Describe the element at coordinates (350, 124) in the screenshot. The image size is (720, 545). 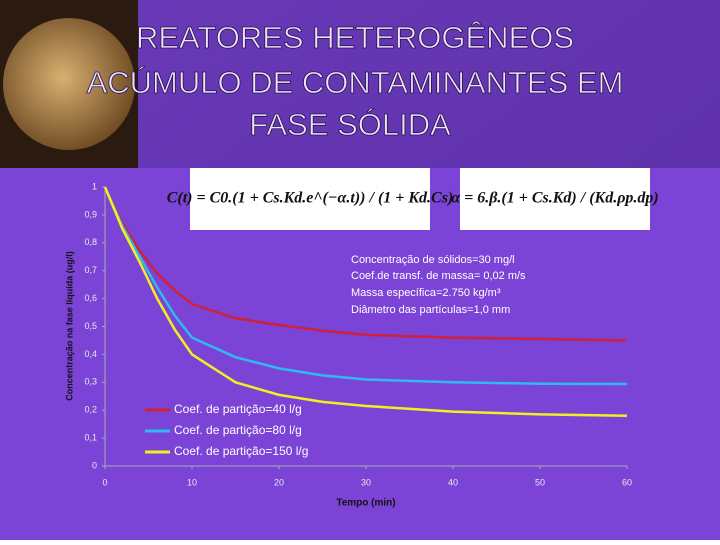
I see `title-line: FASE SÓLIDA` at that location.